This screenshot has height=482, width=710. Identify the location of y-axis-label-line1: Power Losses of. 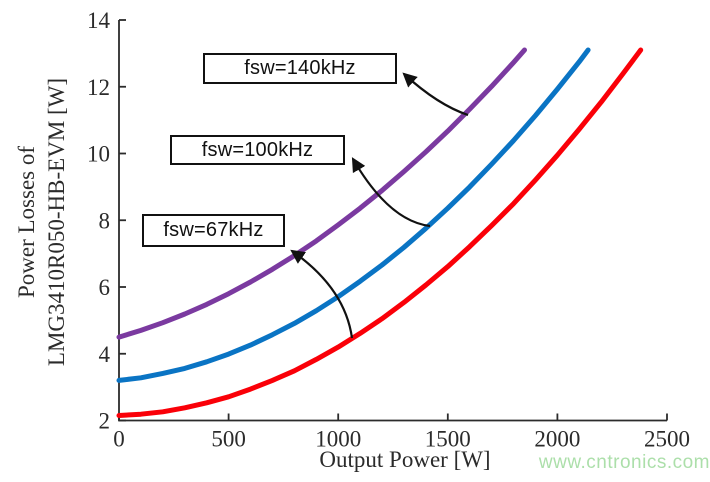
(26, 222).